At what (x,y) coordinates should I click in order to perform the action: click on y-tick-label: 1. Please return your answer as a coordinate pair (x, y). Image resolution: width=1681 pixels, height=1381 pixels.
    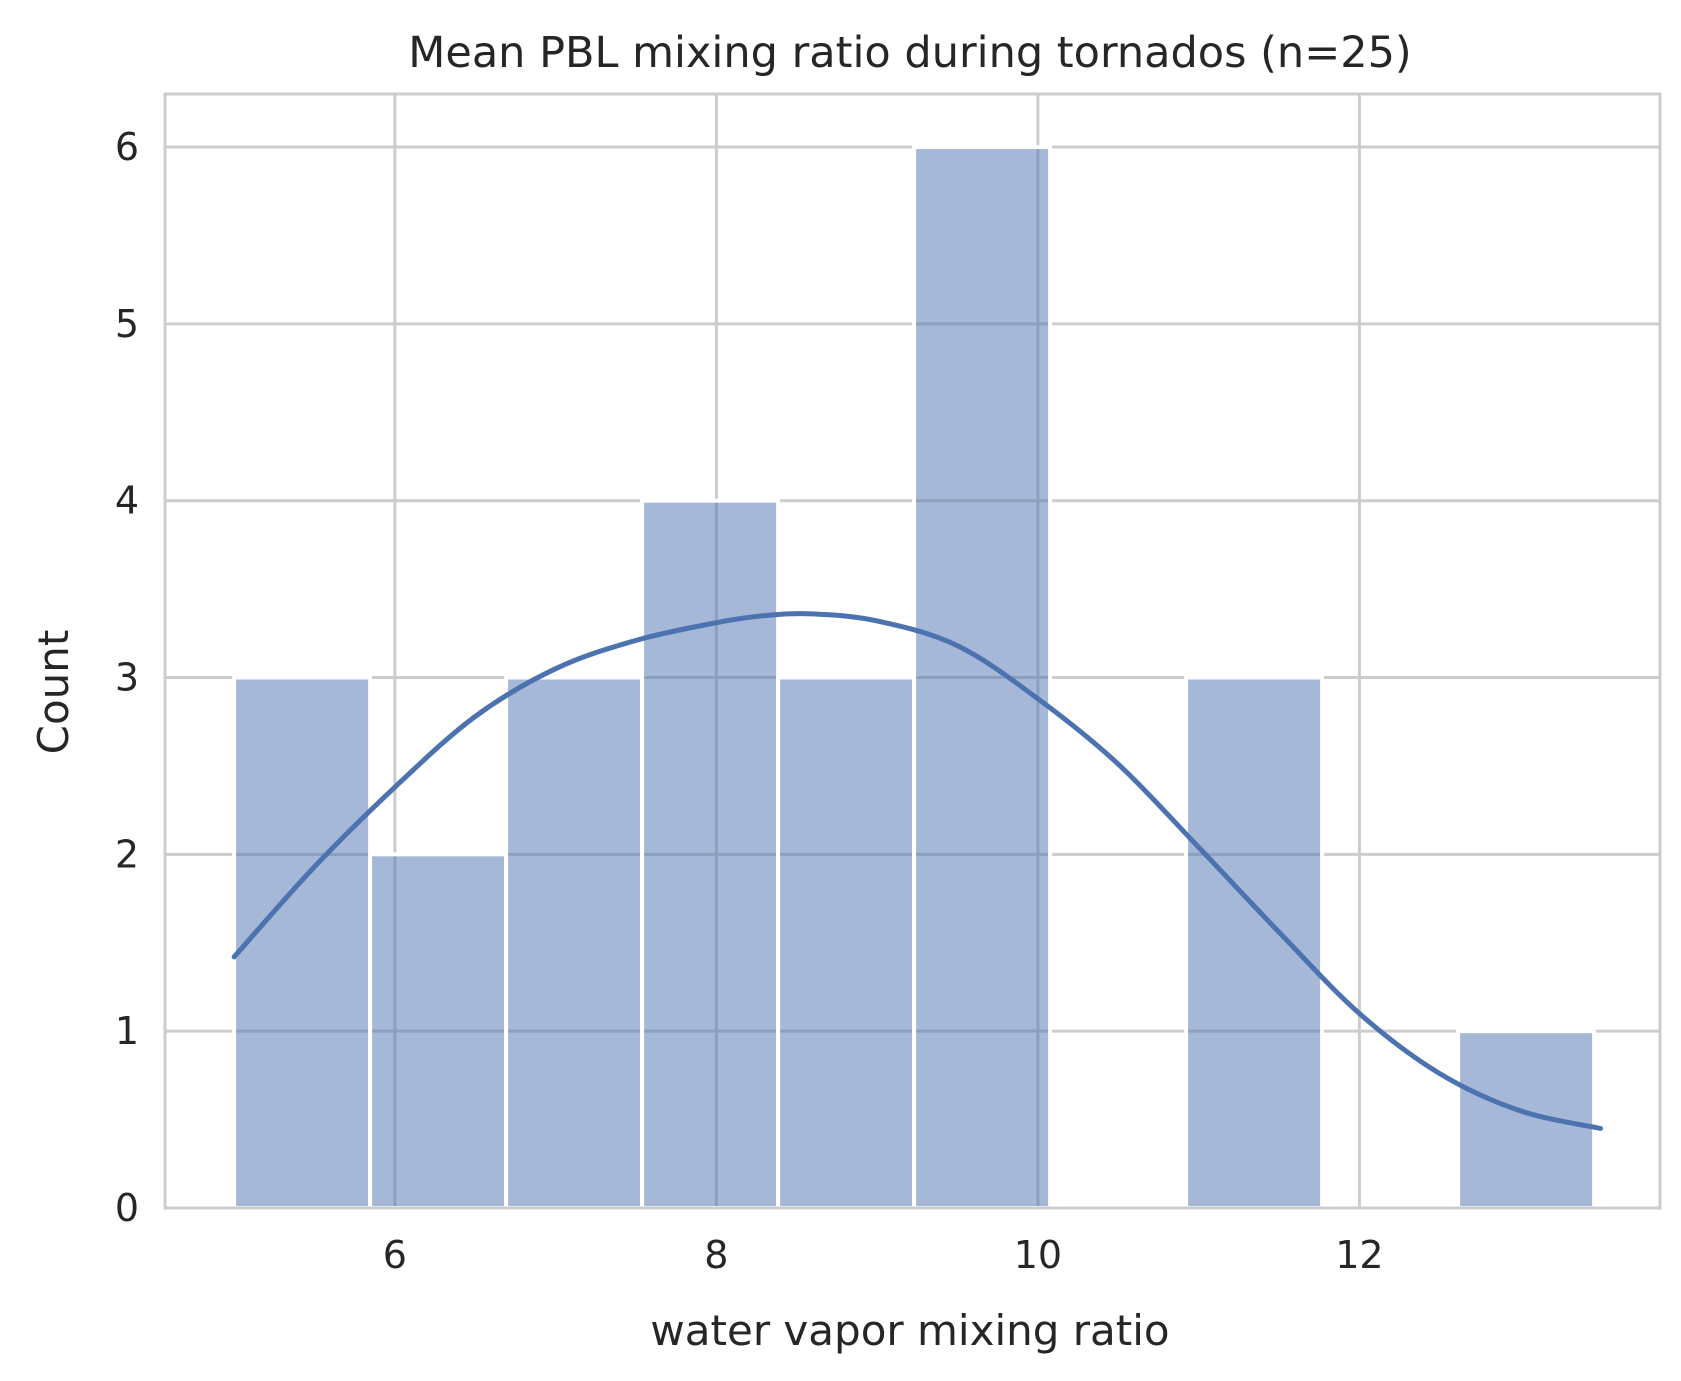
    Looking at the image, I should click on (127, 1031).